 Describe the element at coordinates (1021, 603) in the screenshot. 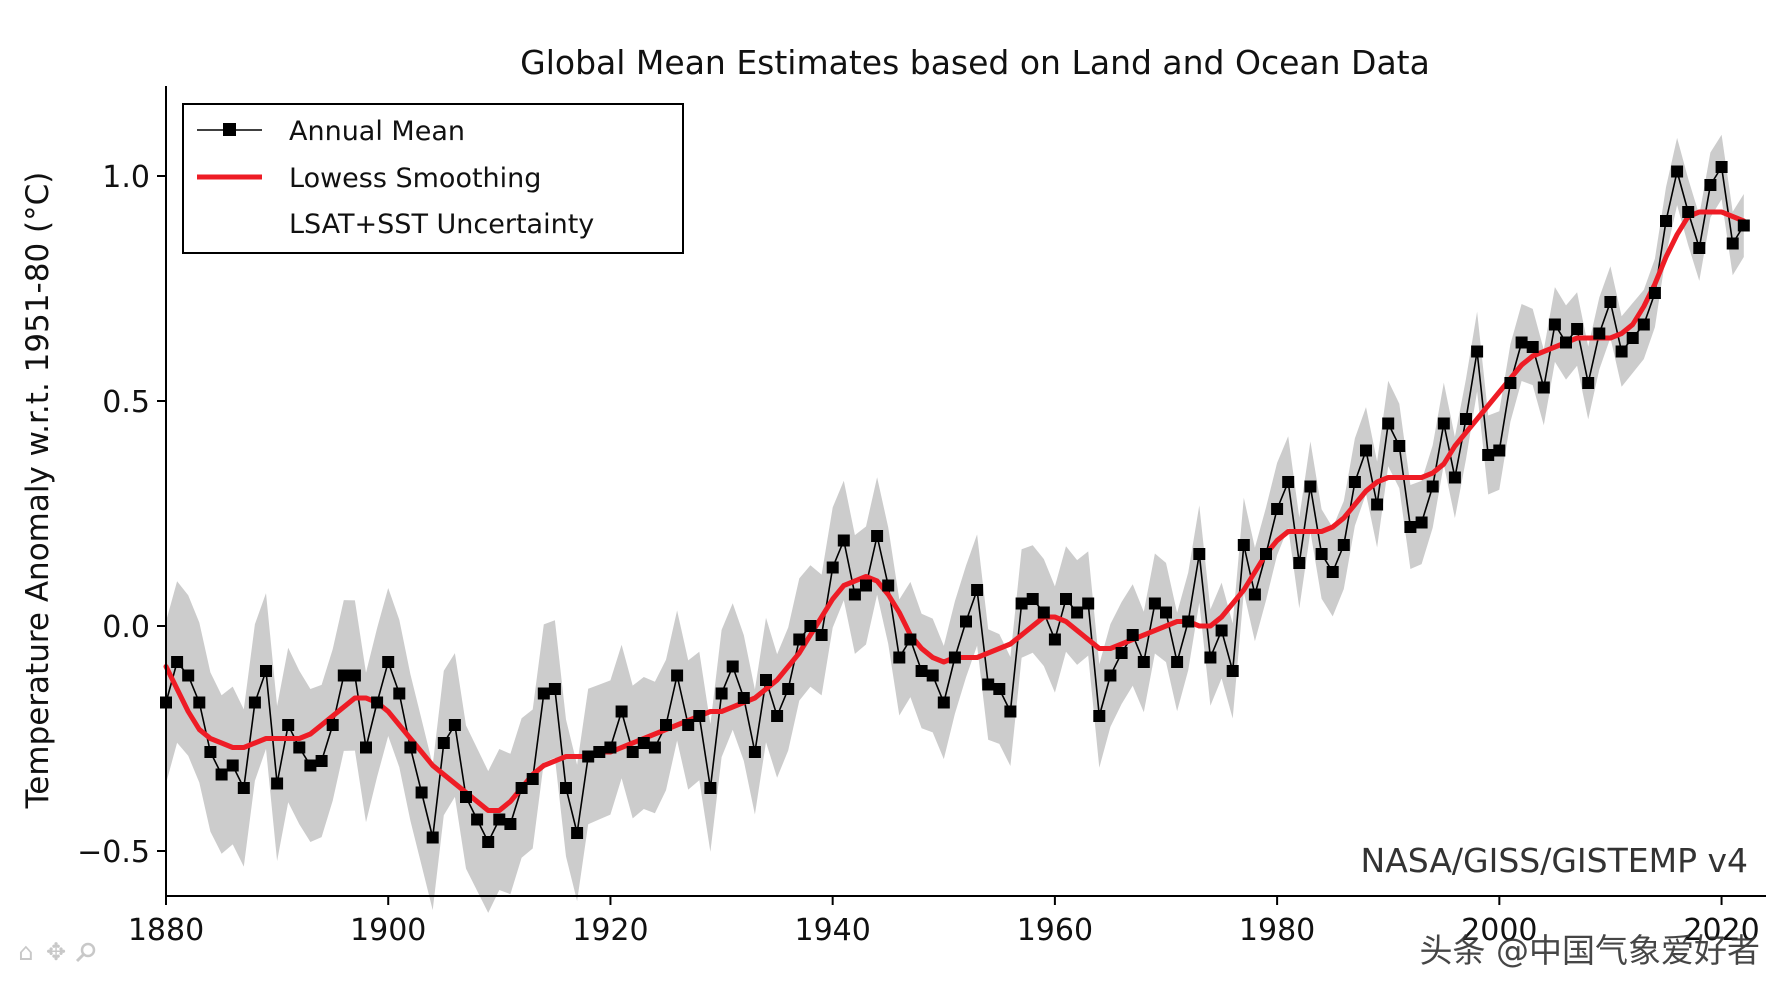

I see `annual-mean-point-1957` at that location.